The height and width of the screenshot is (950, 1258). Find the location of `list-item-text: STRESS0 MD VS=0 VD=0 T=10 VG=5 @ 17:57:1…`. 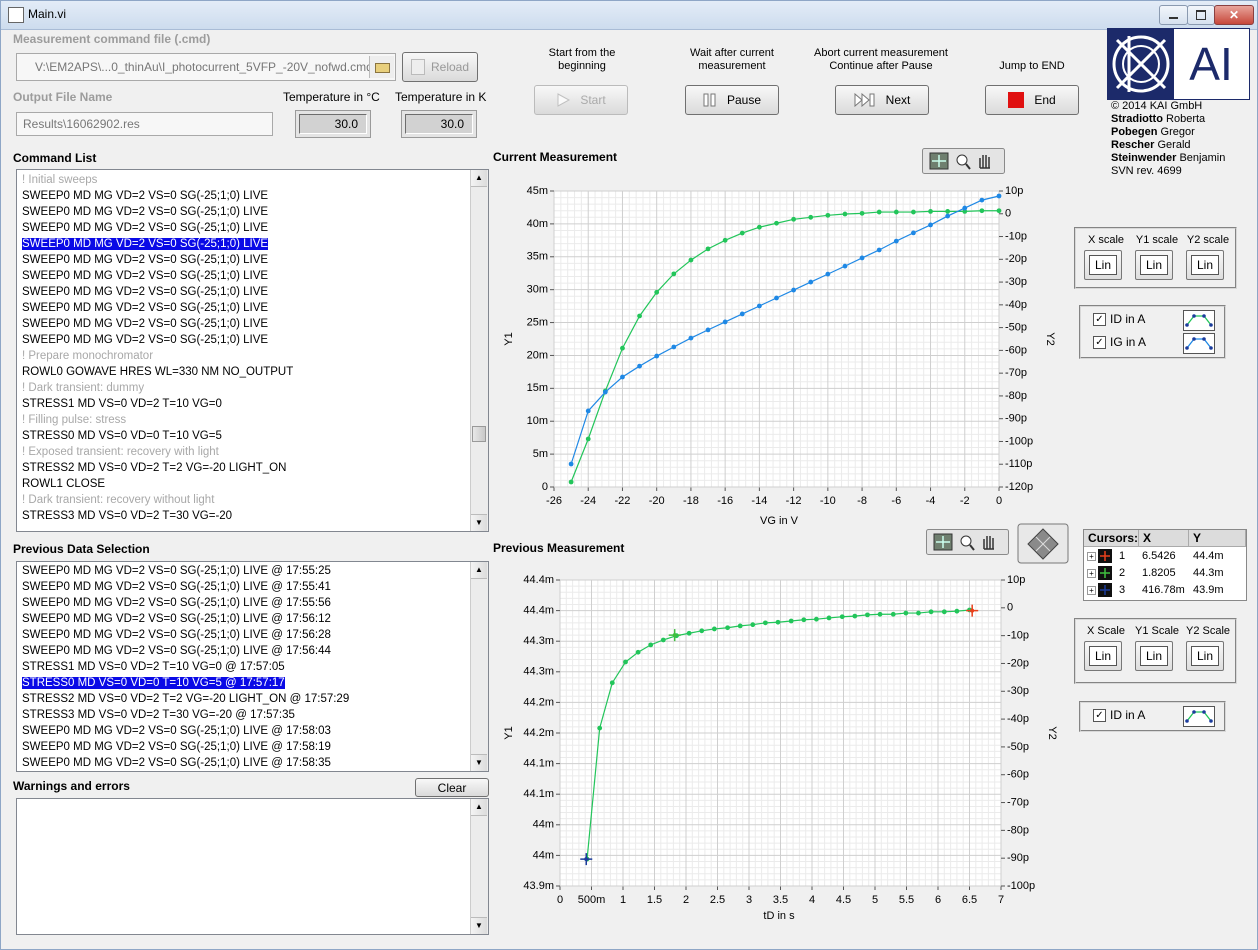

list-item-text: STRESS0 MD VS=0 VD=0 T=10 VG=5 @ 17:57:1… is located at coordinates (153, 683).